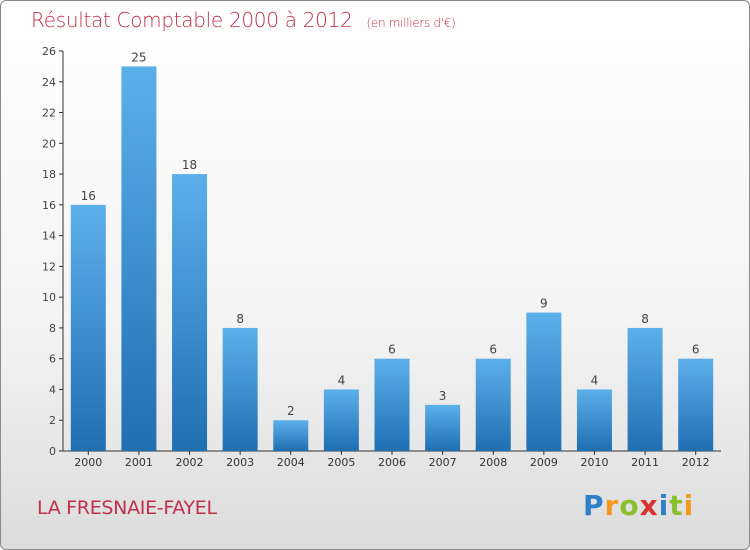 Image resolution: width=750 pixels, height=550 pixels. I want to click on bar-value-label: 18, so click(189, 165).